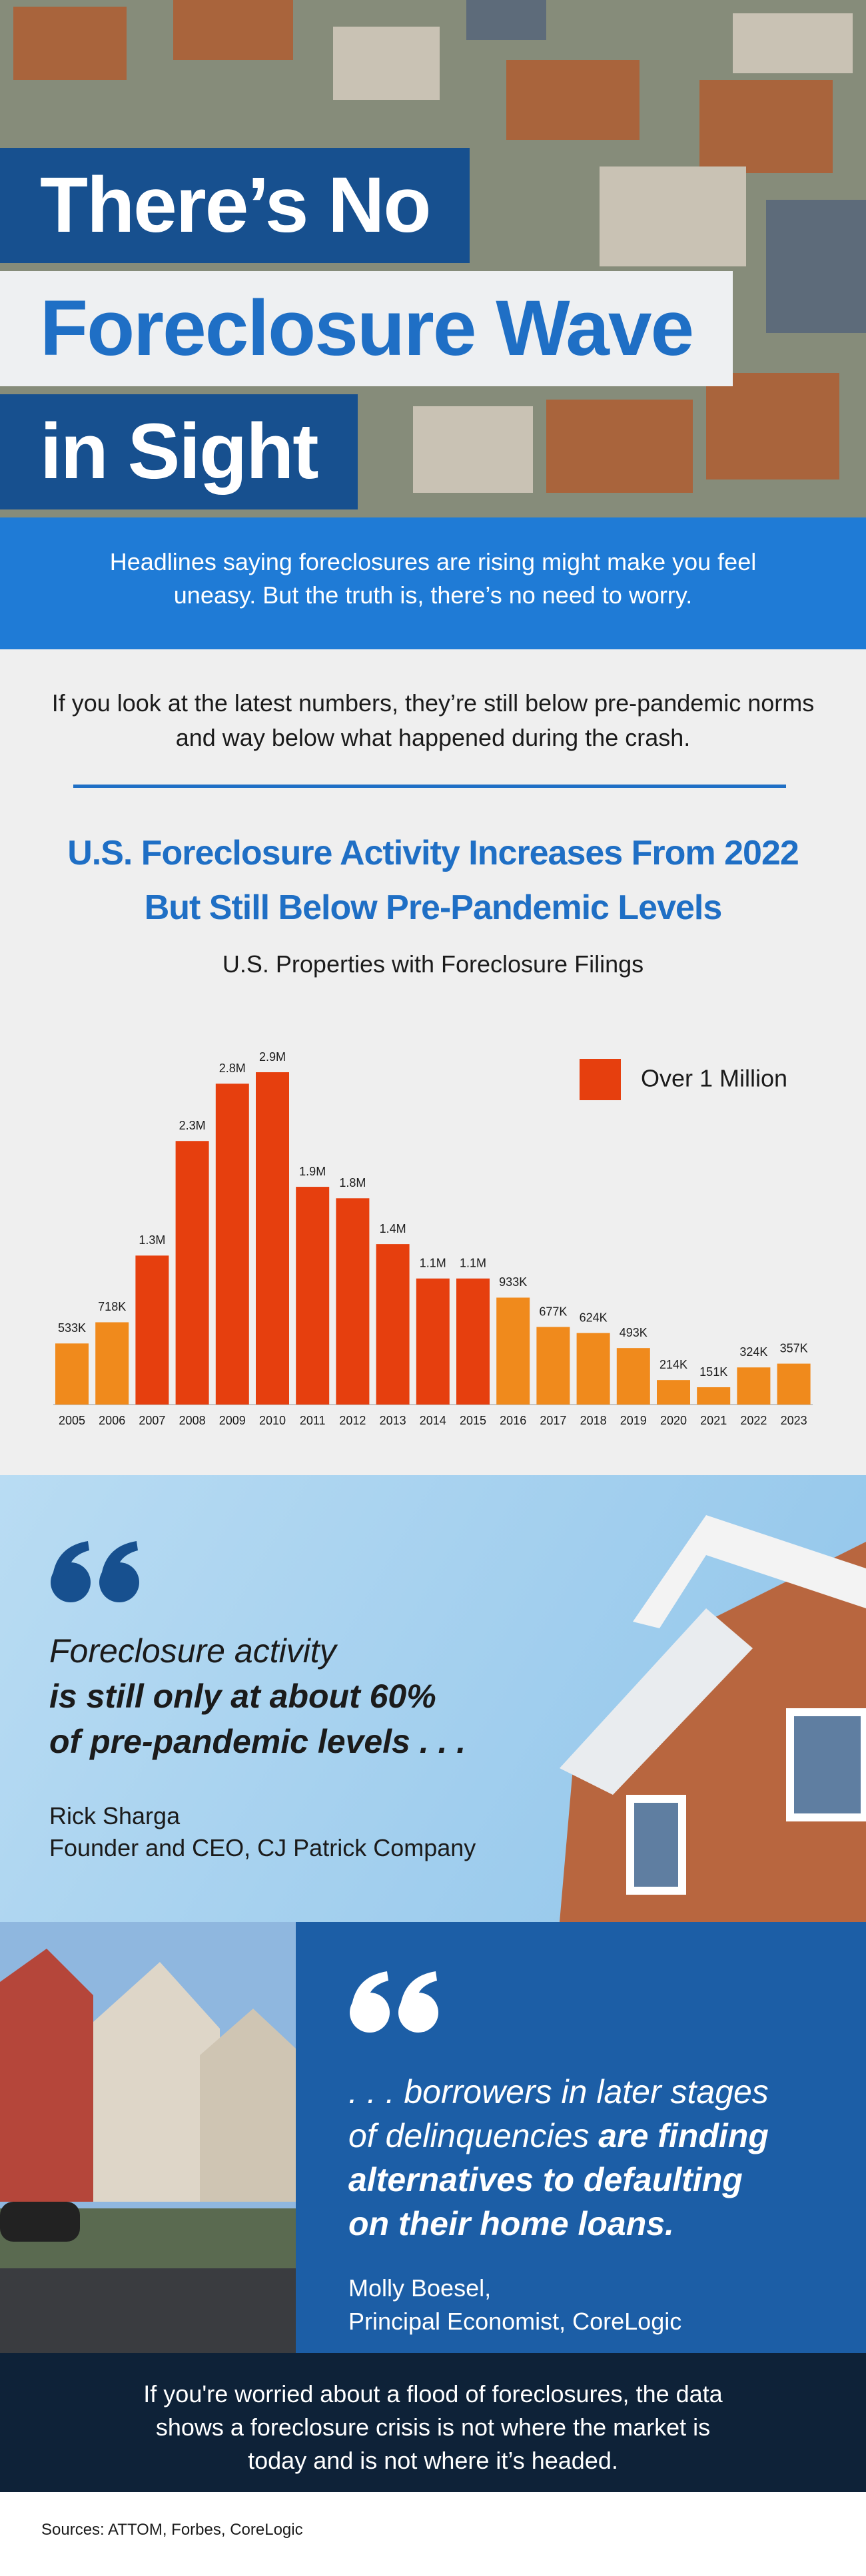 This screenshot has width=866, height=2576. Describe the element at coordinates (72, 1420) in the screenshot. I see `x-tick-label: 2005` at that location.